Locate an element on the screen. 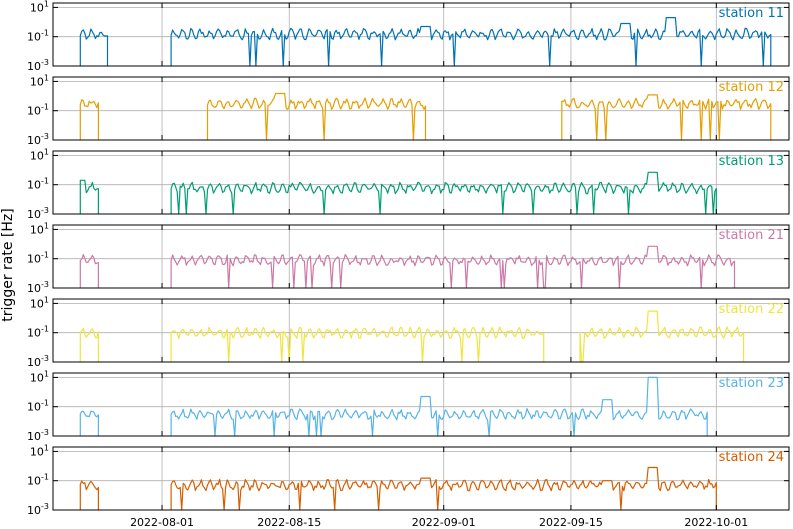 The height and width of the screenshot is (529, 793). panel-station-22: 10⁻³ 10⁻¹ 10¹ station 22 is located at coordinates (408, 332).